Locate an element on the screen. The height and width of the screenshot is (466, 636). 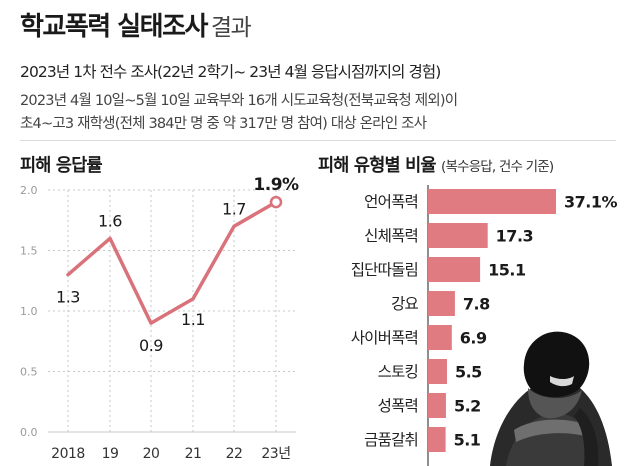
bar-category-label: 스토킹 is located at coordinates (398, 372).